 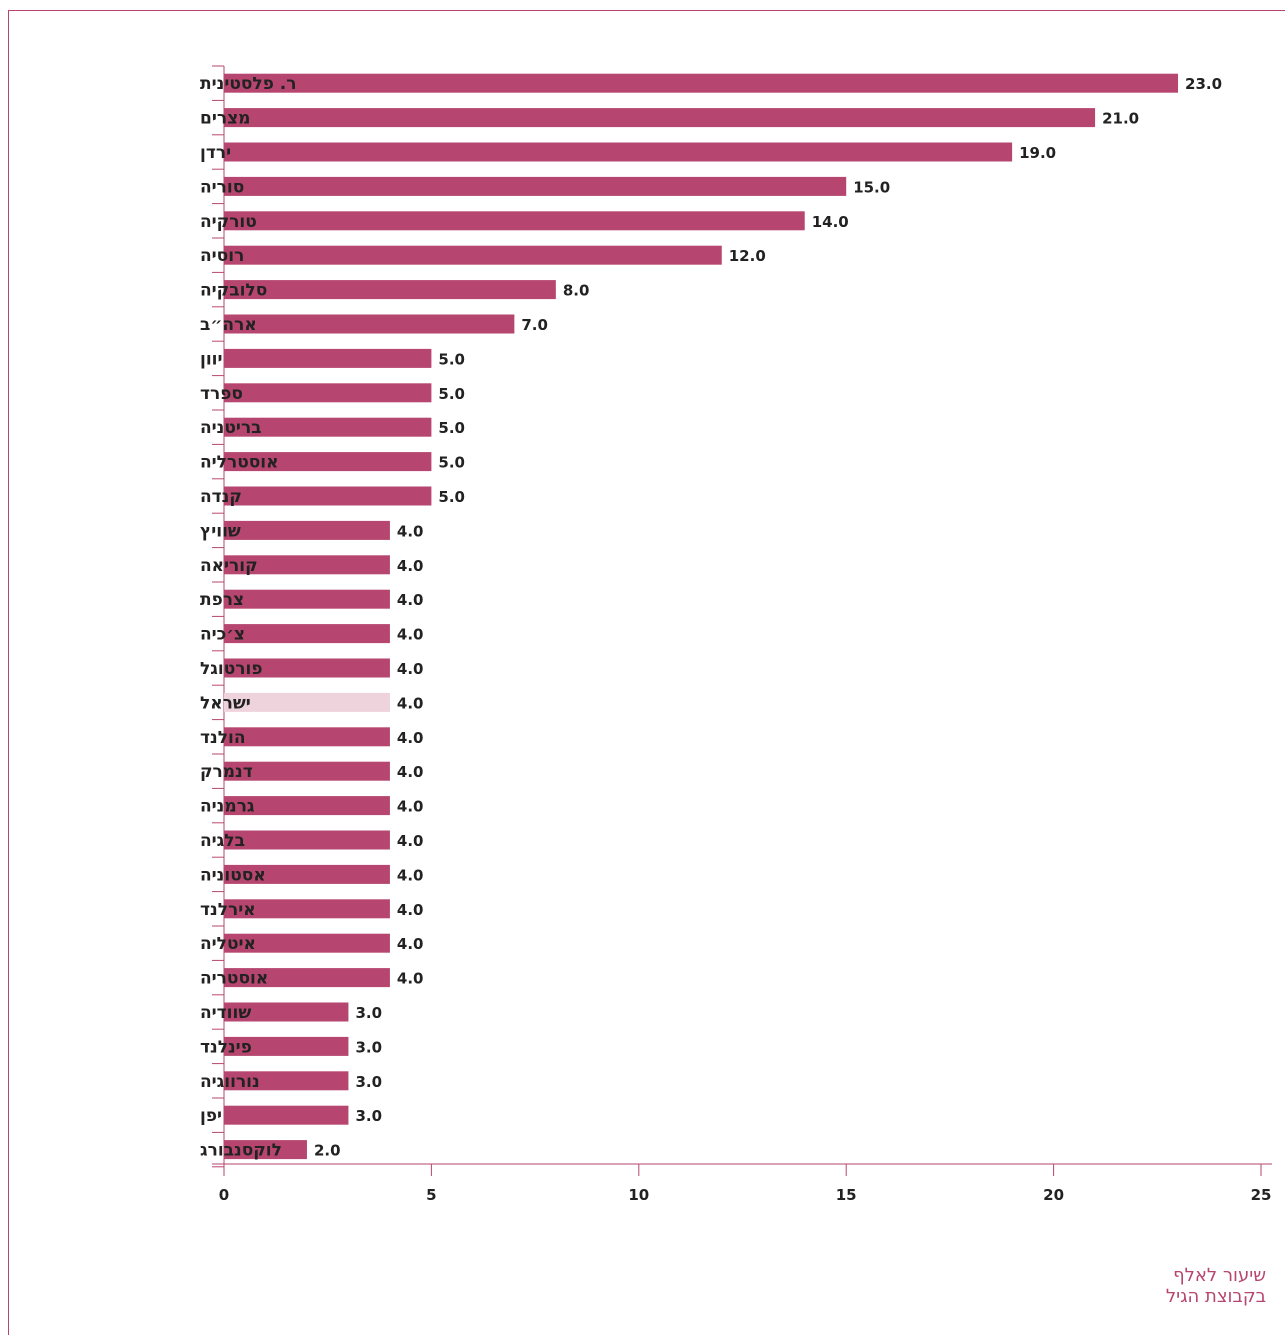 I want to click on value-label: 21.0, so click(x=1120, y=119).